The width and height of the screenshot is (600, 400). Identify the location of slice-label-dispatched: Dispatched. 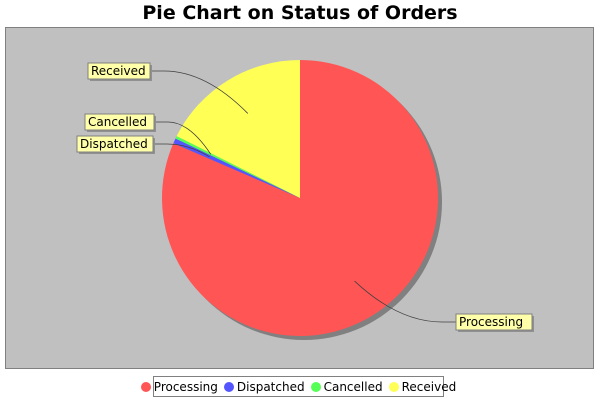
(114, 144).